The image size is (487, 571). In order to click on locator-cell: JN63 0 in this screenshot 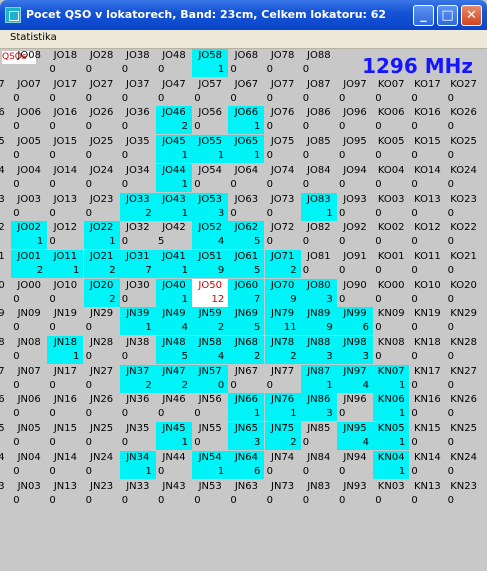, I will do `click(246, 494)`.